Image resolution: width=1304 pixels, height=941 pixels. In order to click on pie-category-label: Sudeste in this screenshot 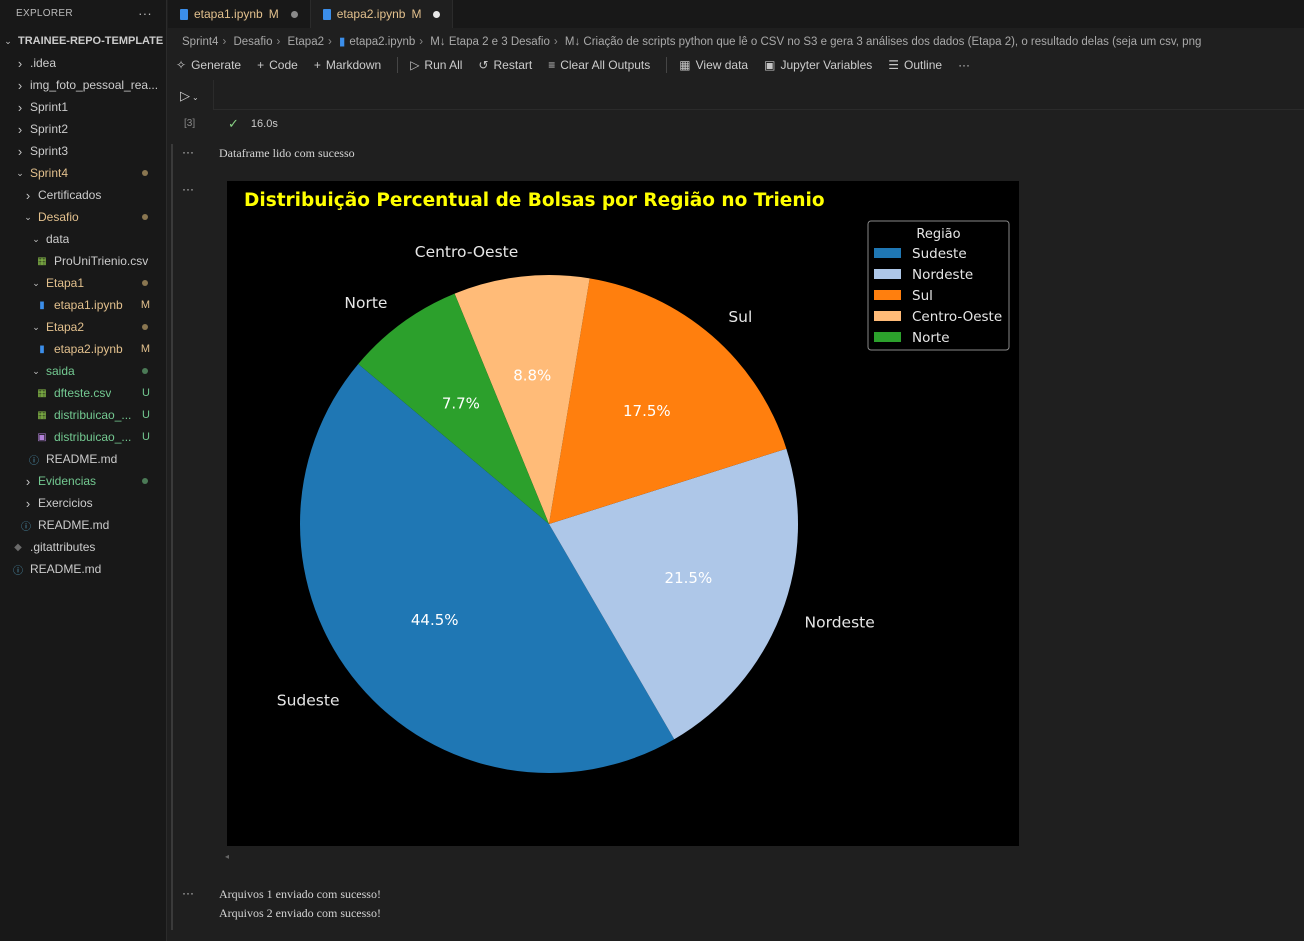, I will do `click(308, 700)`.